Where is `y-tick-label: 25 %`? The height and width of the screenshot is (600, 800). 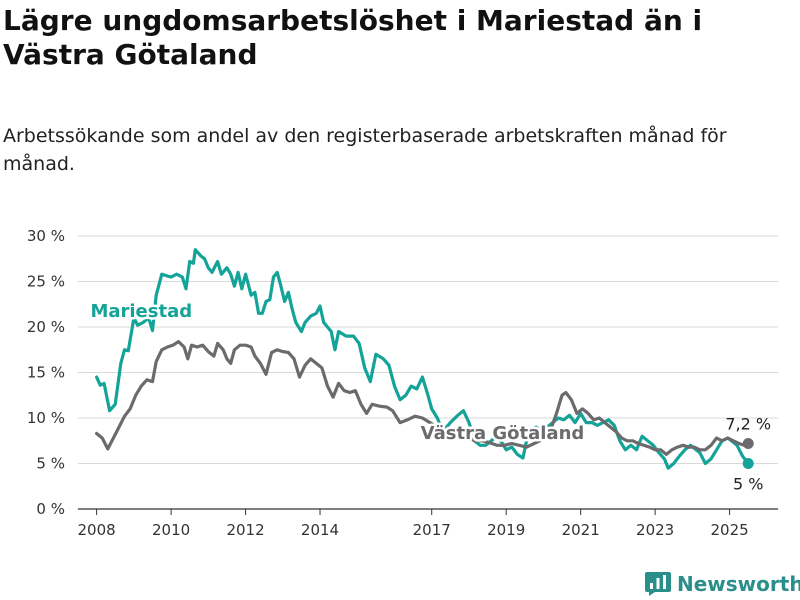
y-tick-label: 25 % is located at coordinates (46, 282).